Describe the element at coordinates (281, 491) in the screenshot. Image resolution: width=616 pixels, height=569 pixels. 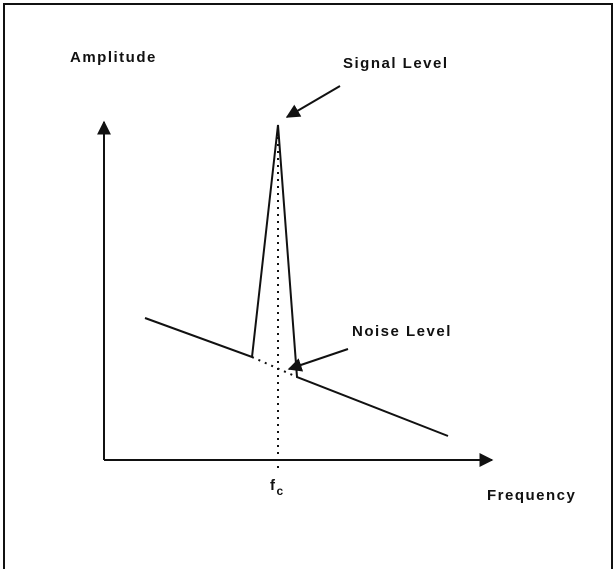
I see `center-label-sub: c` at that location.